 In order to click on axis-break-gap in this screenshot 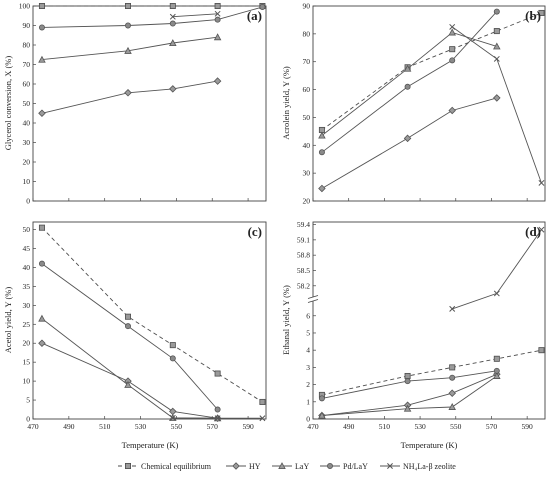, I will do `click(313, 299)`.